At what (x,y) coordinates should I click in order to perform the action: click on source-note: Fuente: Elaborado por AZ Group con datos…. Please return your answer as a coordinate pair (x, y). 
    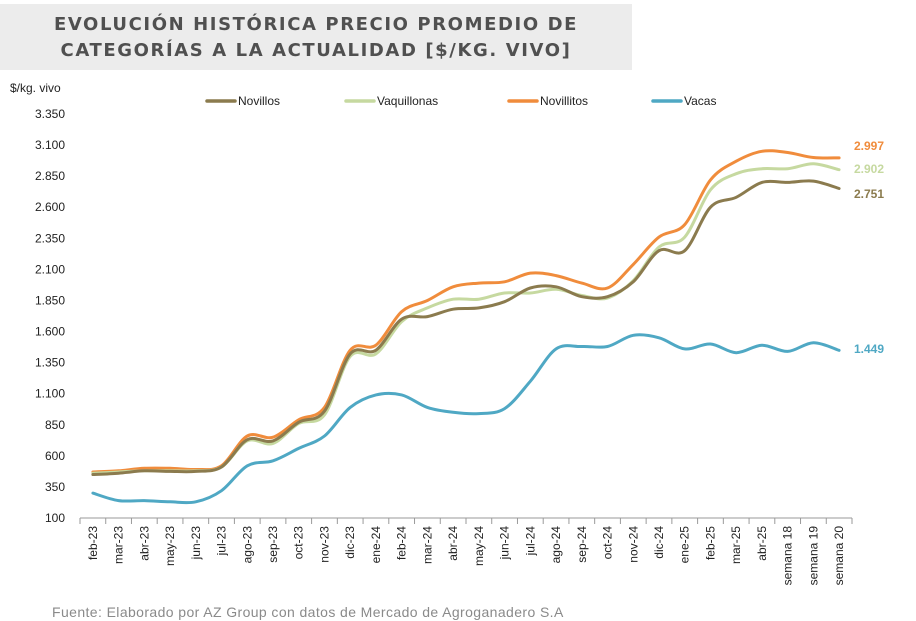
    Looking at the image, I should click on (308, 612).